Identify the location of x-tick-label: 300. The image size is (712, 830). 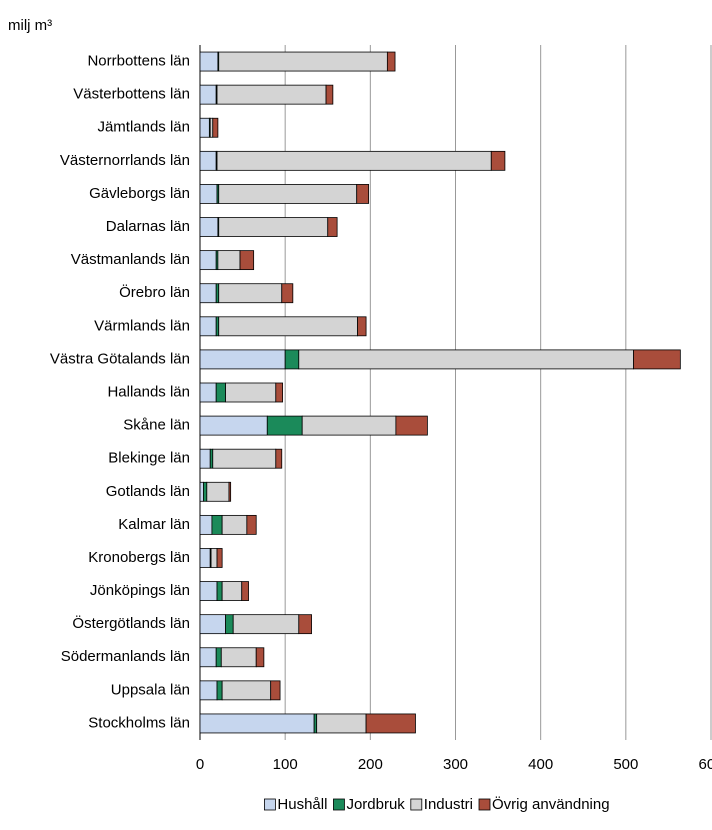
(455, 764).